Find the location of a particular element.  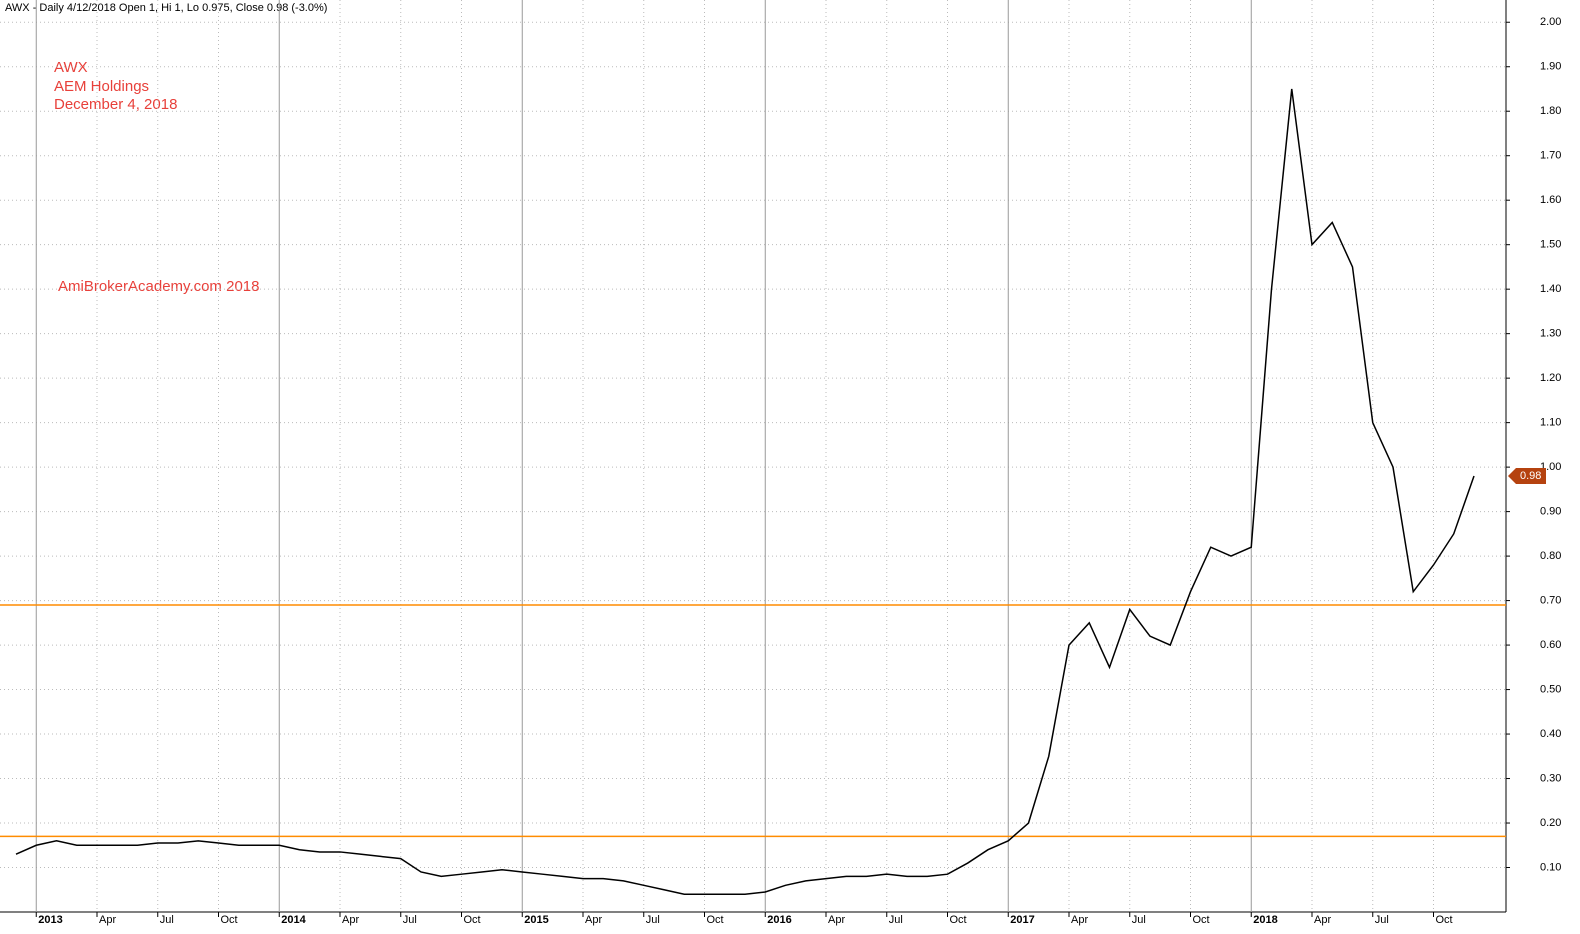

y-tick-label: 0.60 is located at coordinates (1550, 645).